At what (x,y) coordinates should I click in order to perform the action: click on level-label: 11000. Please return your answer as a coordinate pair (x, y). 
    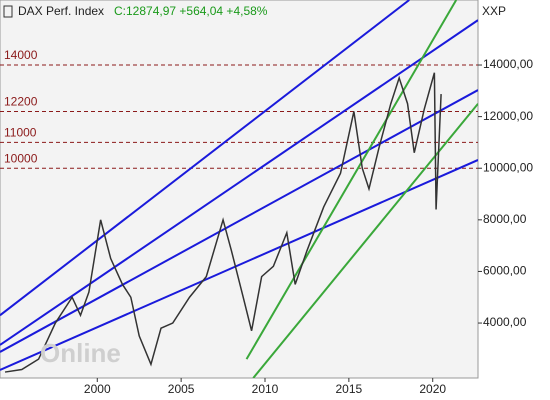
    Looking at the image, I should click on (20, 133).